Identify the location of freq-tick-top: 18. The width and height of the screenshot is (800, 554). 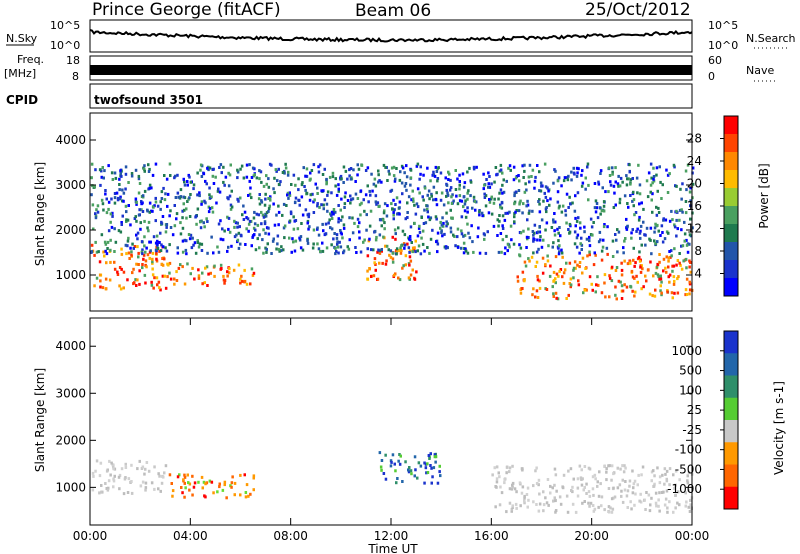
(73, 60).